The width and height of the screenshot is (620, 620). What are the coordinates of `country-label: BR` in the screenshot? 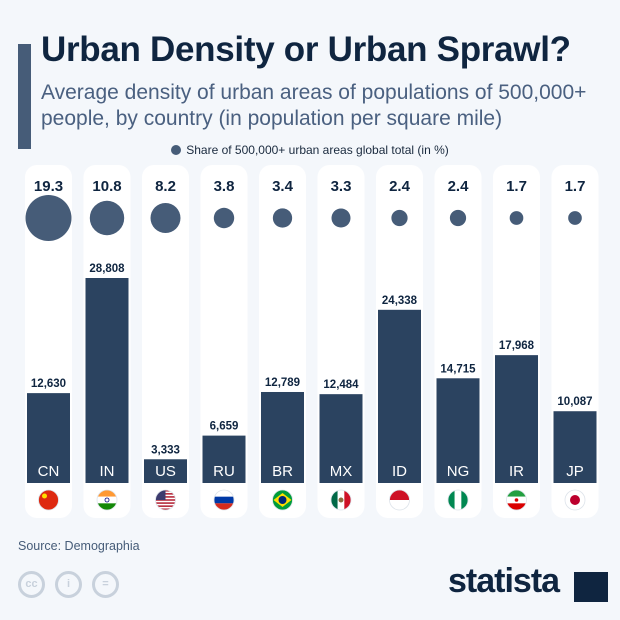 It's located at (282, 471).